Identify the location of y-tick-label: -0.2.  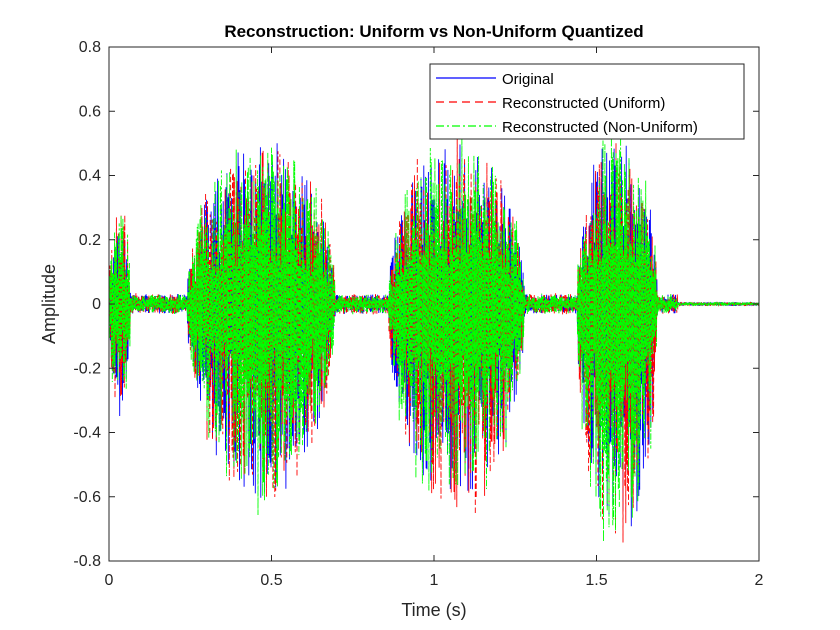
(87, 368).